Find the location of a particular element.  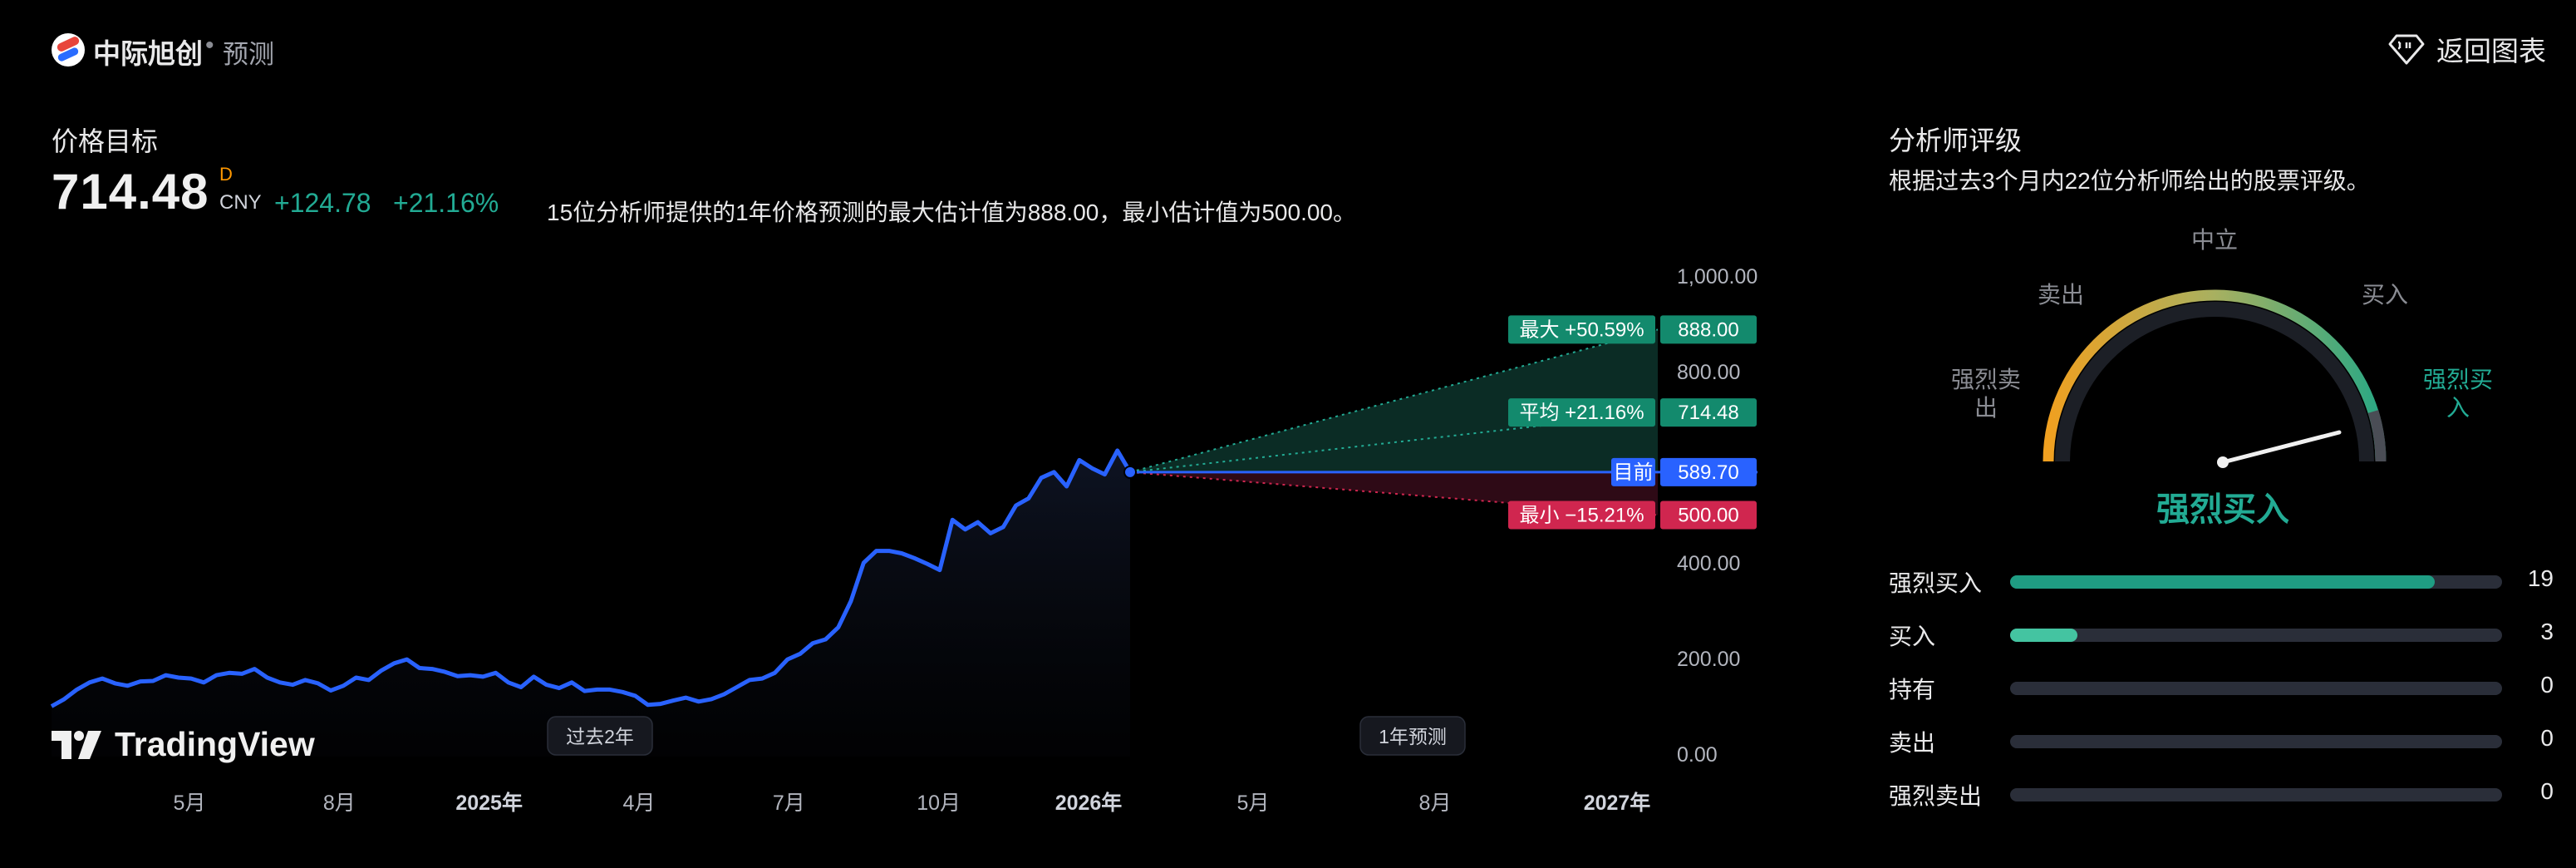

company-logo is located at coordinates (68, 50).